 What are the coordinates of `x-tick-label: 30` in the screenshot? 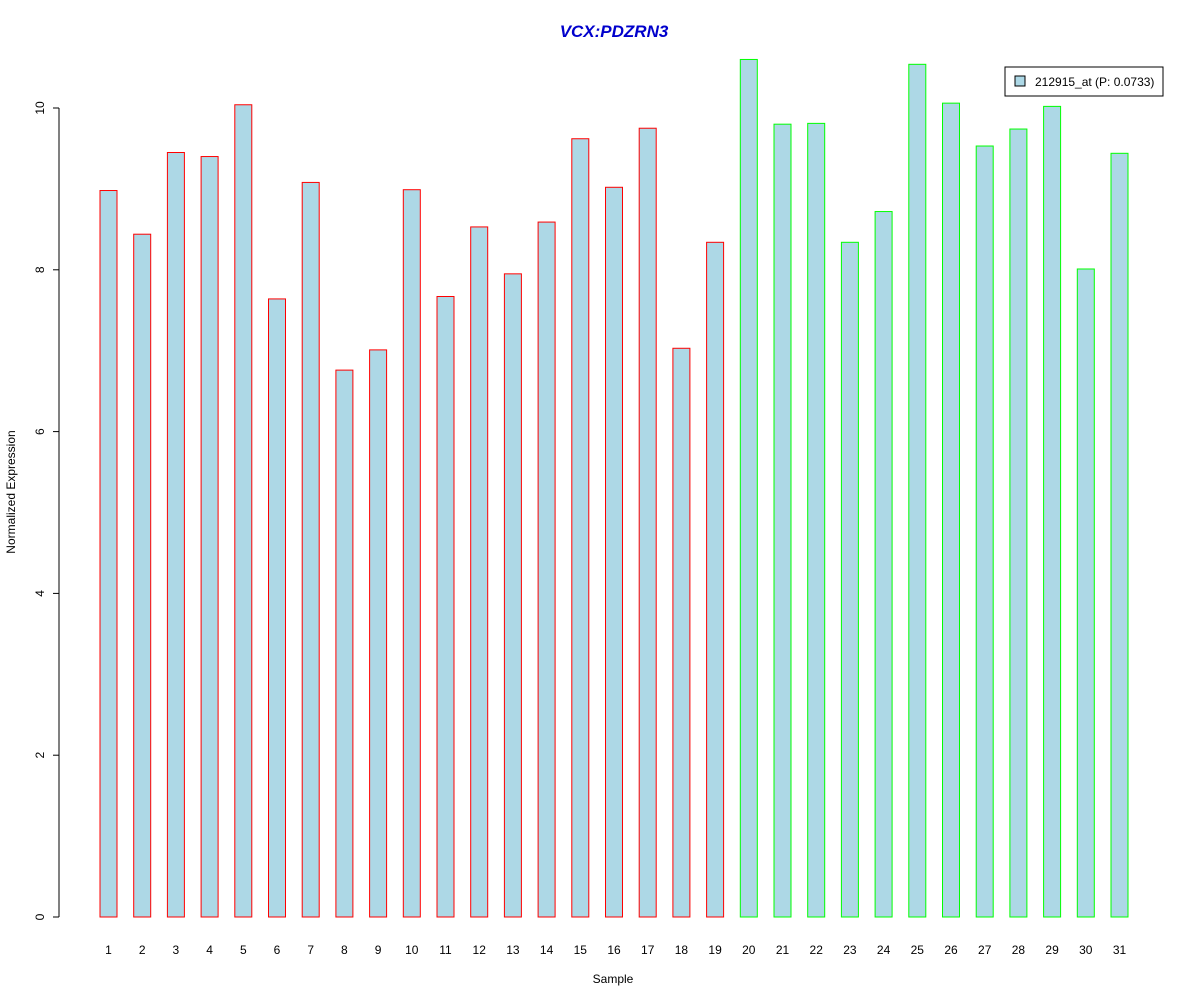 It's located at (1086, 950).